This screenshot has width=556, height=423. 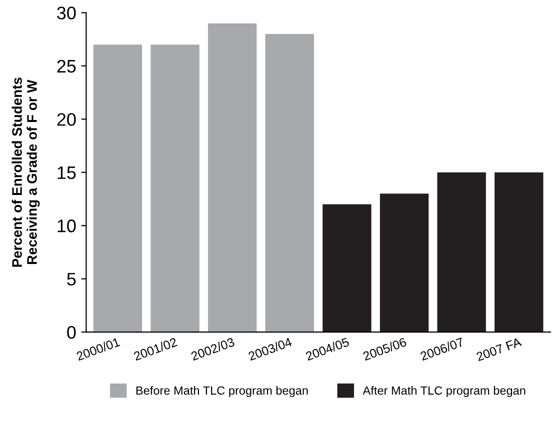 What do you see at coordinates (67, 173) in the screenshot?
I see `y-tick-label: 15` at bounding box center [67, 173].